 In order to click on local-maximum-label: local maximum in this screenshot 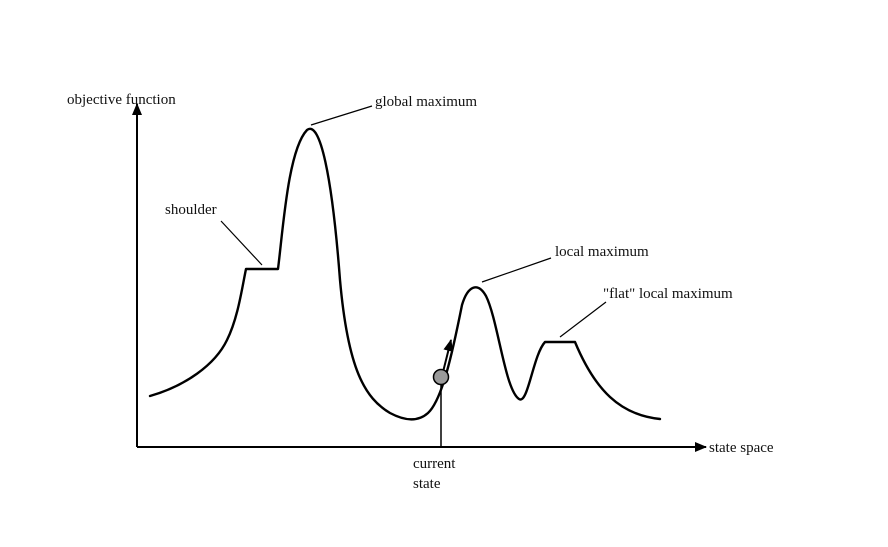, I will do `click(602, 252)`.